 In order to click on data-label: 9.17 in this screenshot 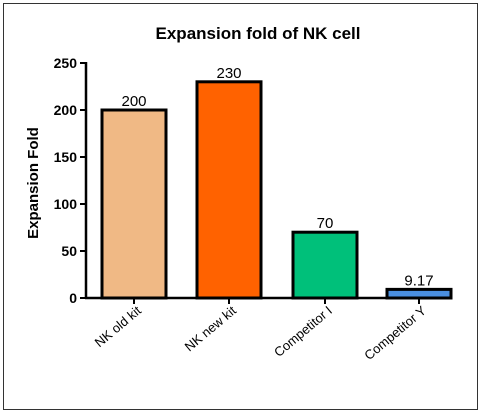, I will do `click(418, 280)`.